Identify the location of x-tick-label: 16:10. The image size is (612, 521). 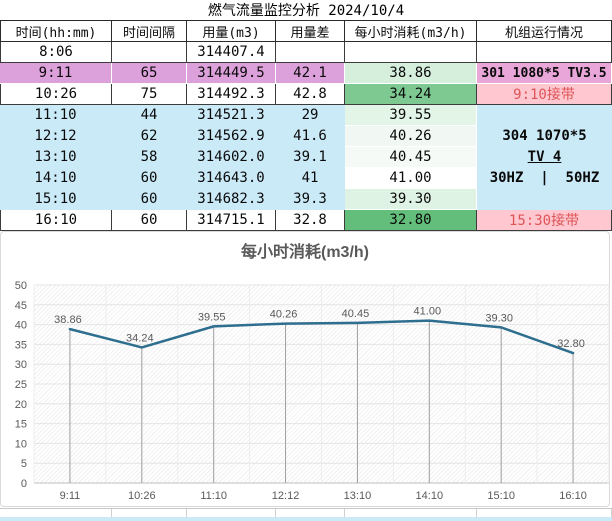
(573, 496).